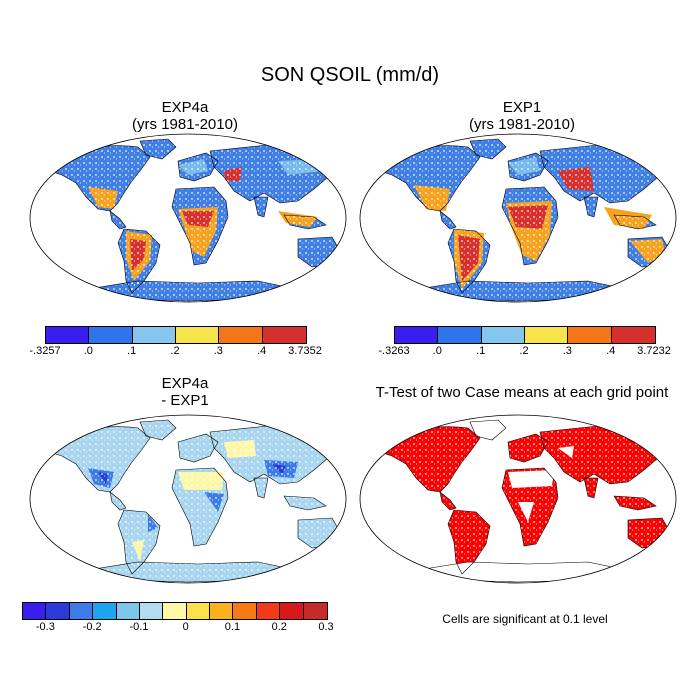  What do you see at coordinates (185, 383) in the screenshot?
I see `panel-title-diff-line1: EXP4a` at bounding box center [185, 383].